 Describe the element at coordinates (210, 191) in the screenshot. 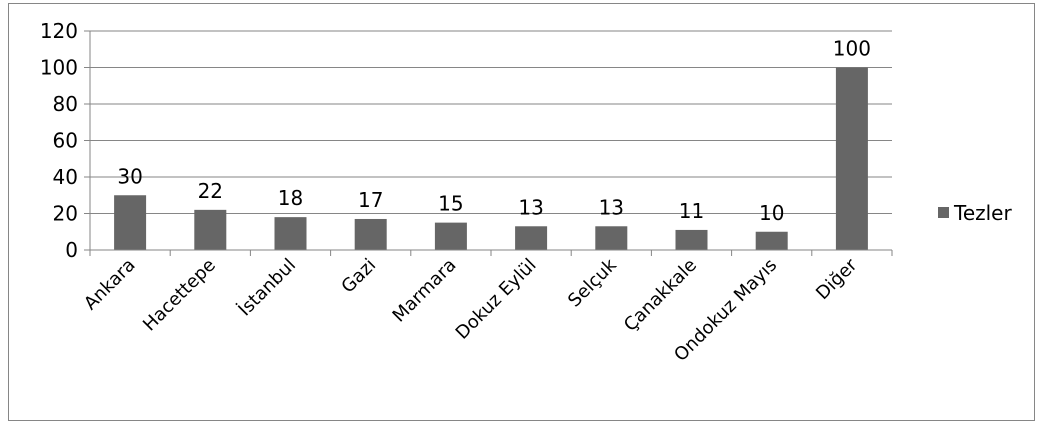

I see `data-label: 22` at that location.